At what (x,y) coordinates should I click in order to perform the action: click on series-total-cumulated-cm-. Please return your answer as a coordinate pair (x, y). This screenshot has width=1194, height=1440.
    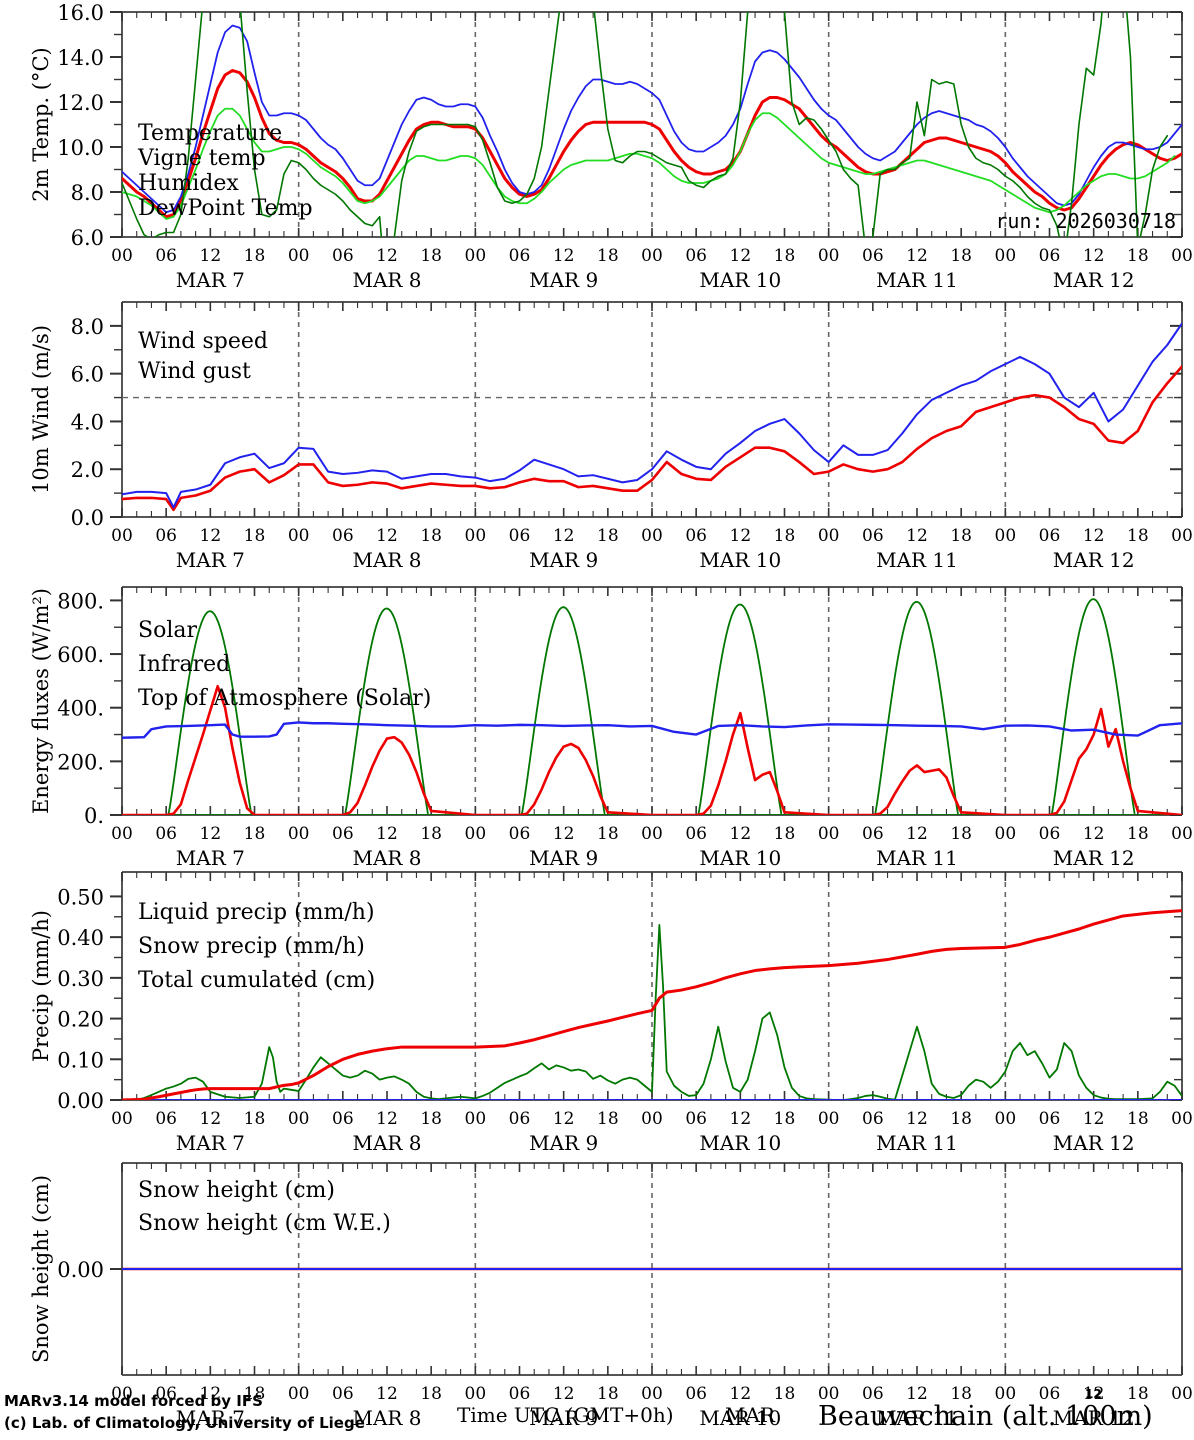
    Looking at the image, I should click on (652, 1004).